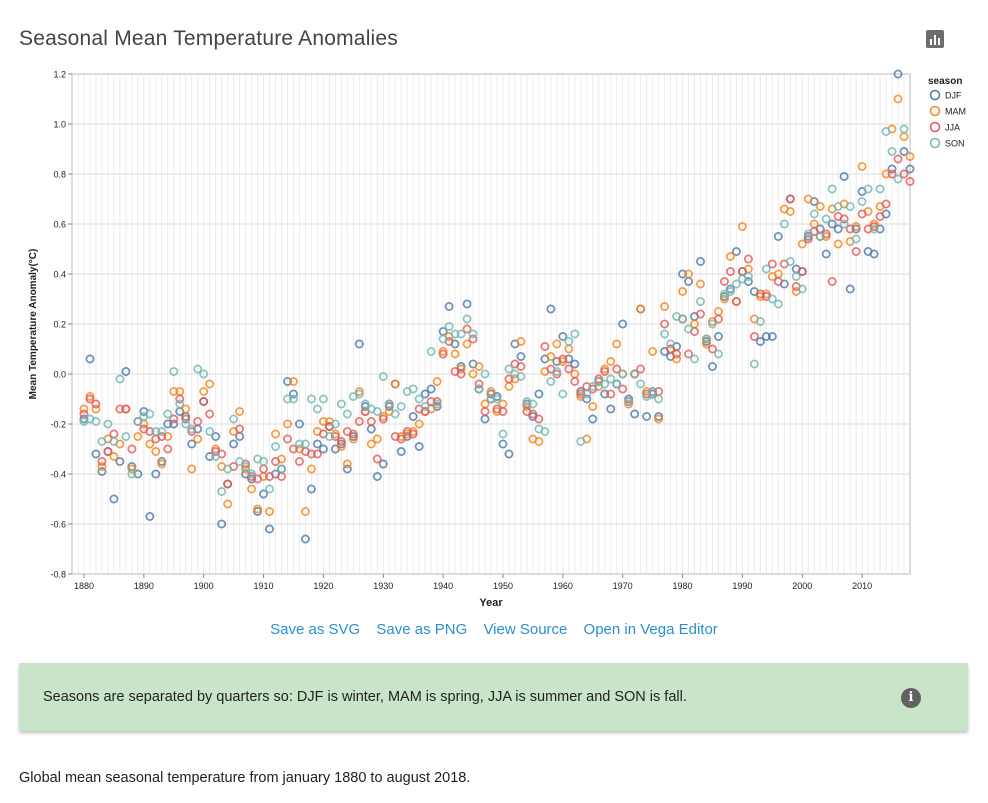 This screenshot has width=988, height=803. What do you see at coordinates (935, 127) in the screenshot?
I see `legend-symbol-jja` at bounding box center [935, 127].